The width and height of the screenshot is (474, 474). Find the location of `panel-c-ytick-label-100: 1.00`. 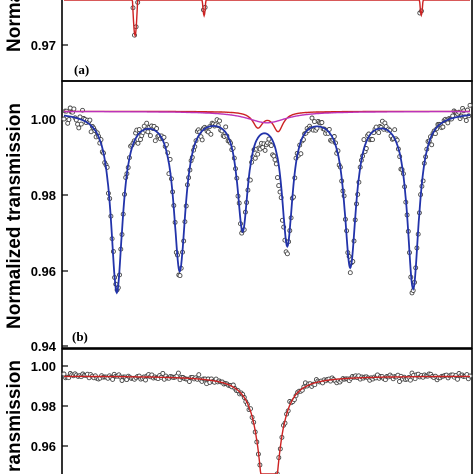

panel-c-ytick-label-100: 1.00 is located at coordinates (43, 366).